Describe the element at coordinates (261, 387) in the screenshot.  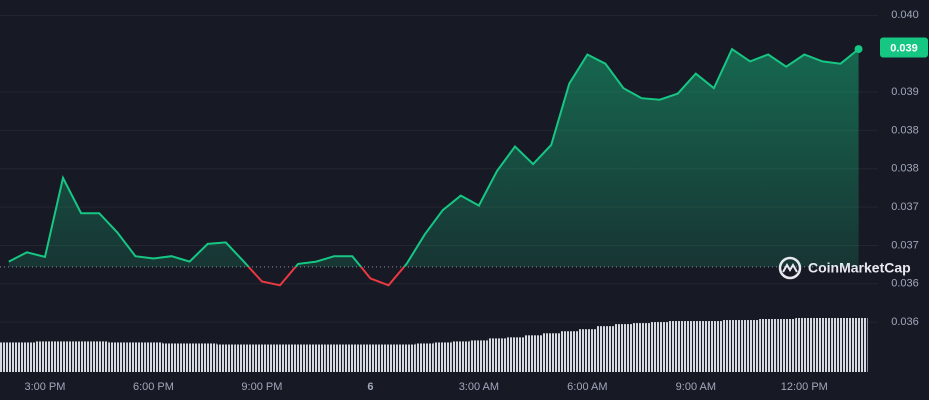
I see `x-tick-label: 9:00 PM` at that location.